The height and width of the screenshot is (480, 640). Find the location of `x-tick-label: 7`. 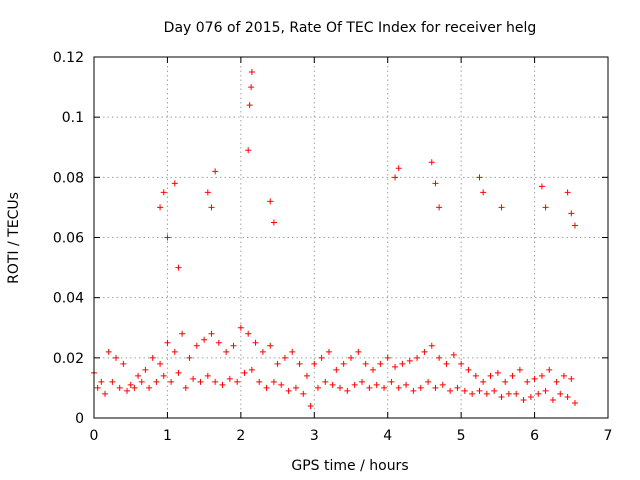

x-tick-label: 7 is located at coordinates (608, 436).